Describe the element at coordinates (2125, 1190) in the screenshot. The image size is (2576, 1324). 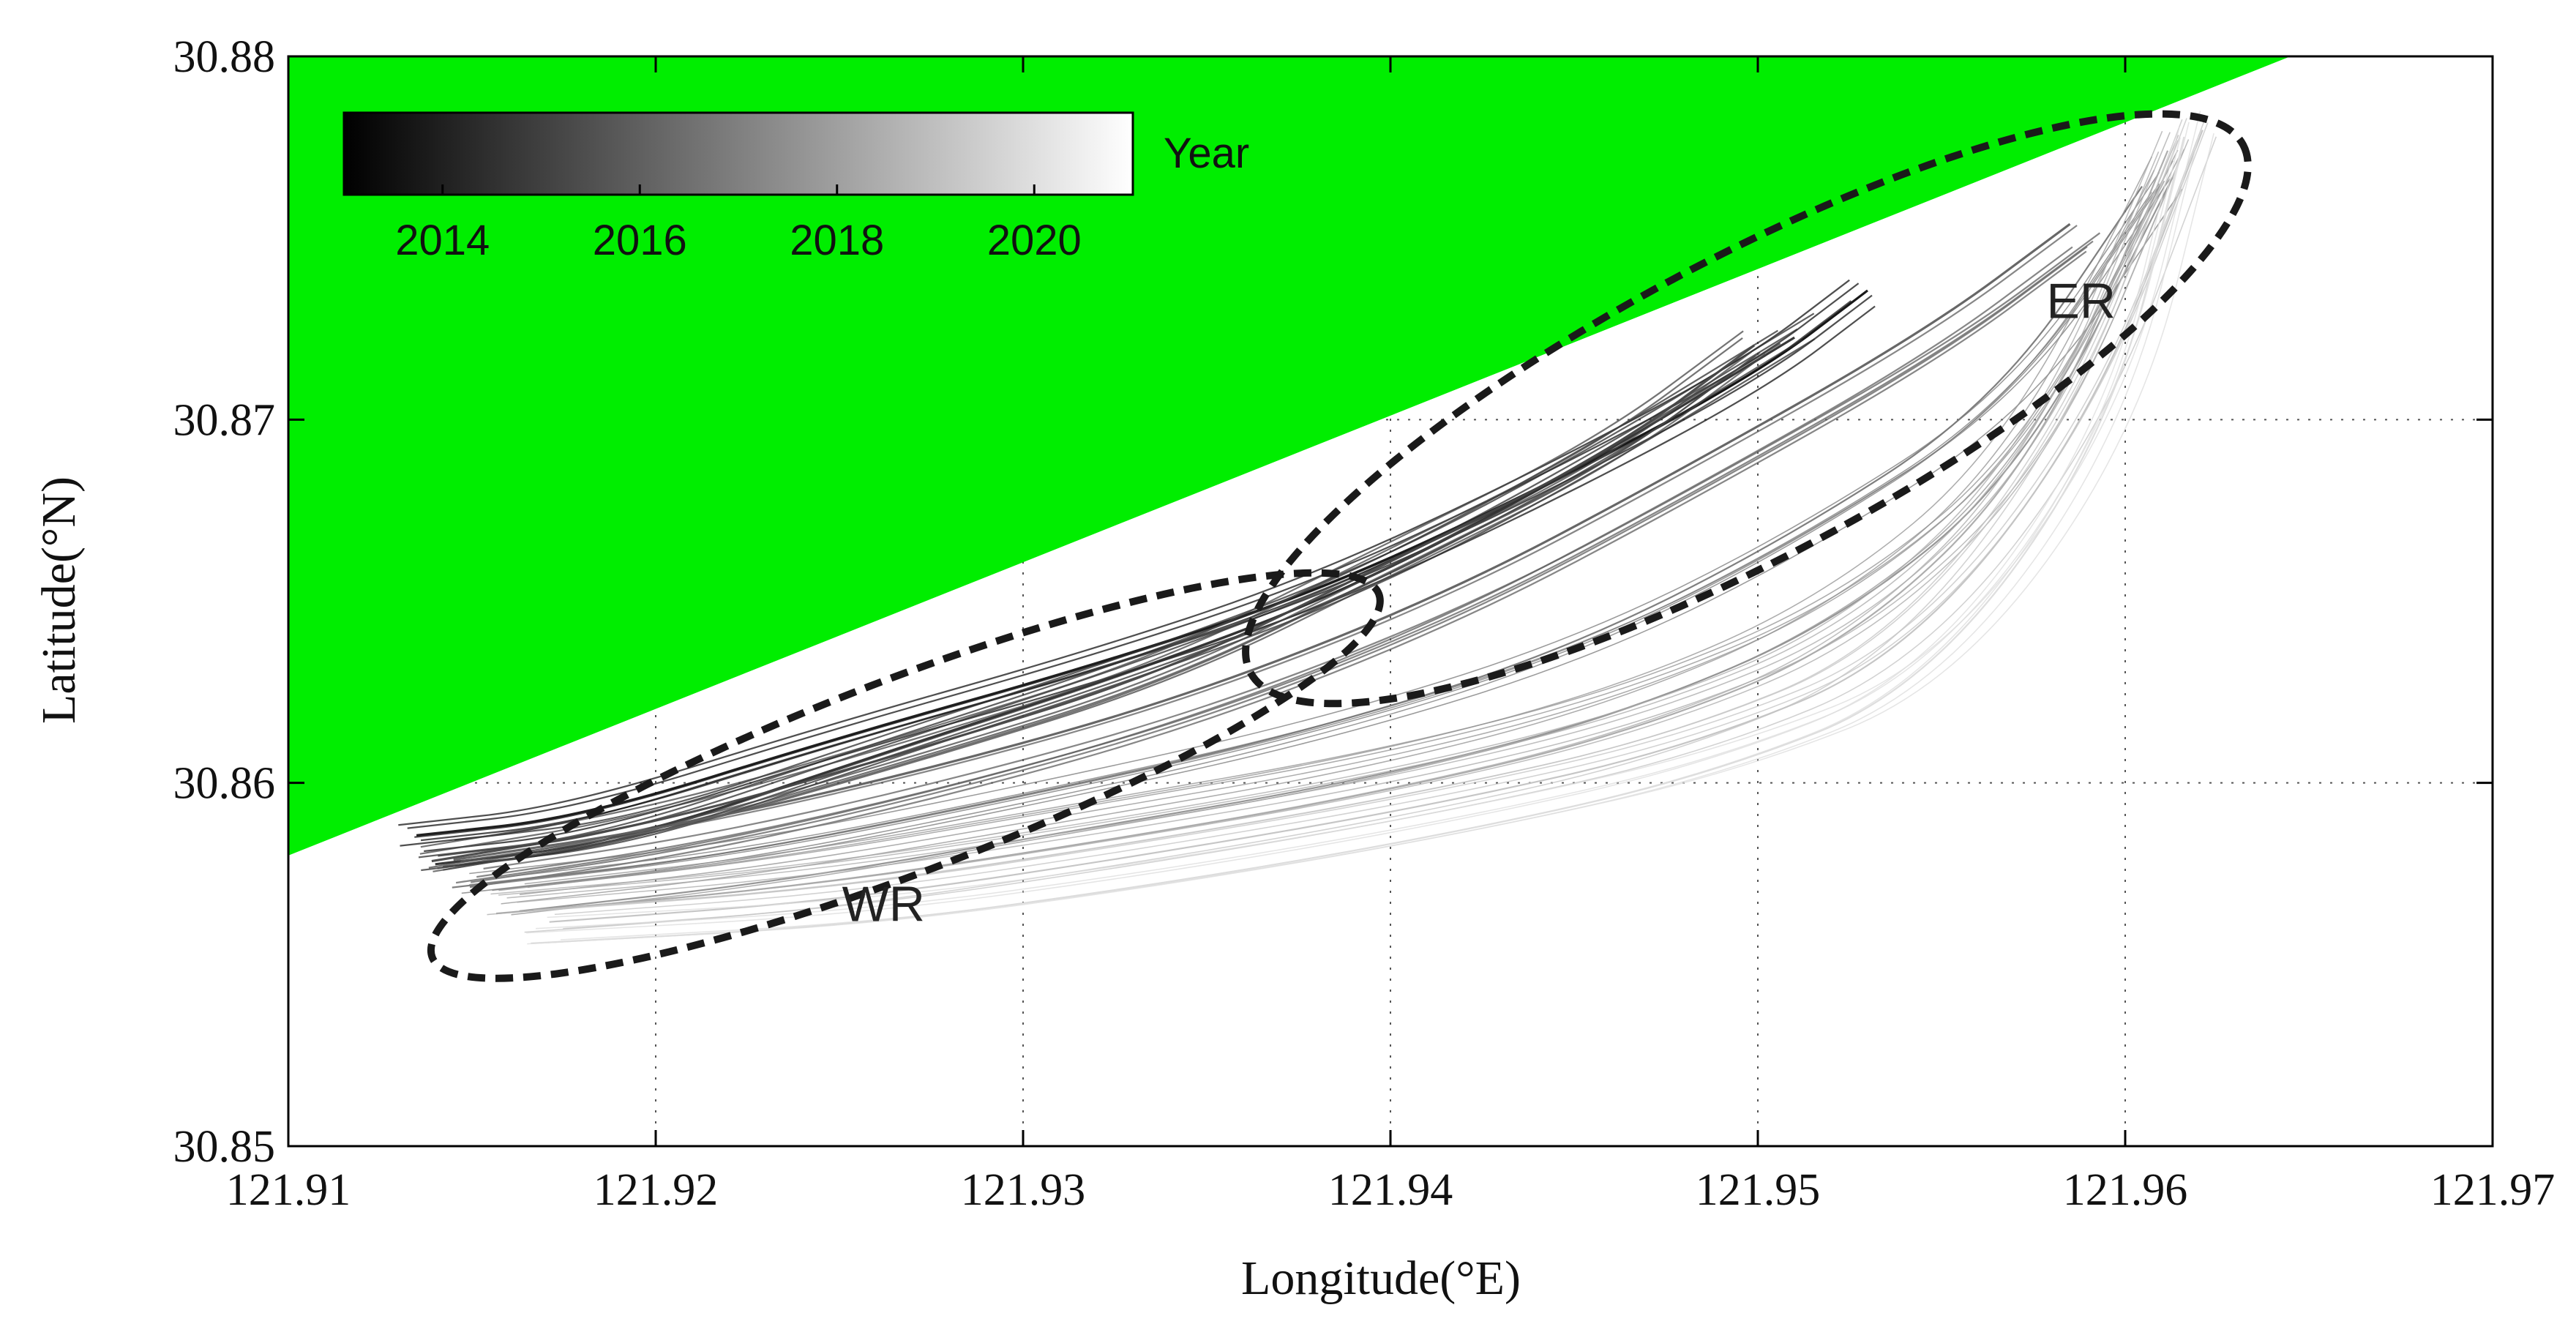
I see `x-tick-label: 121.96` at that location.